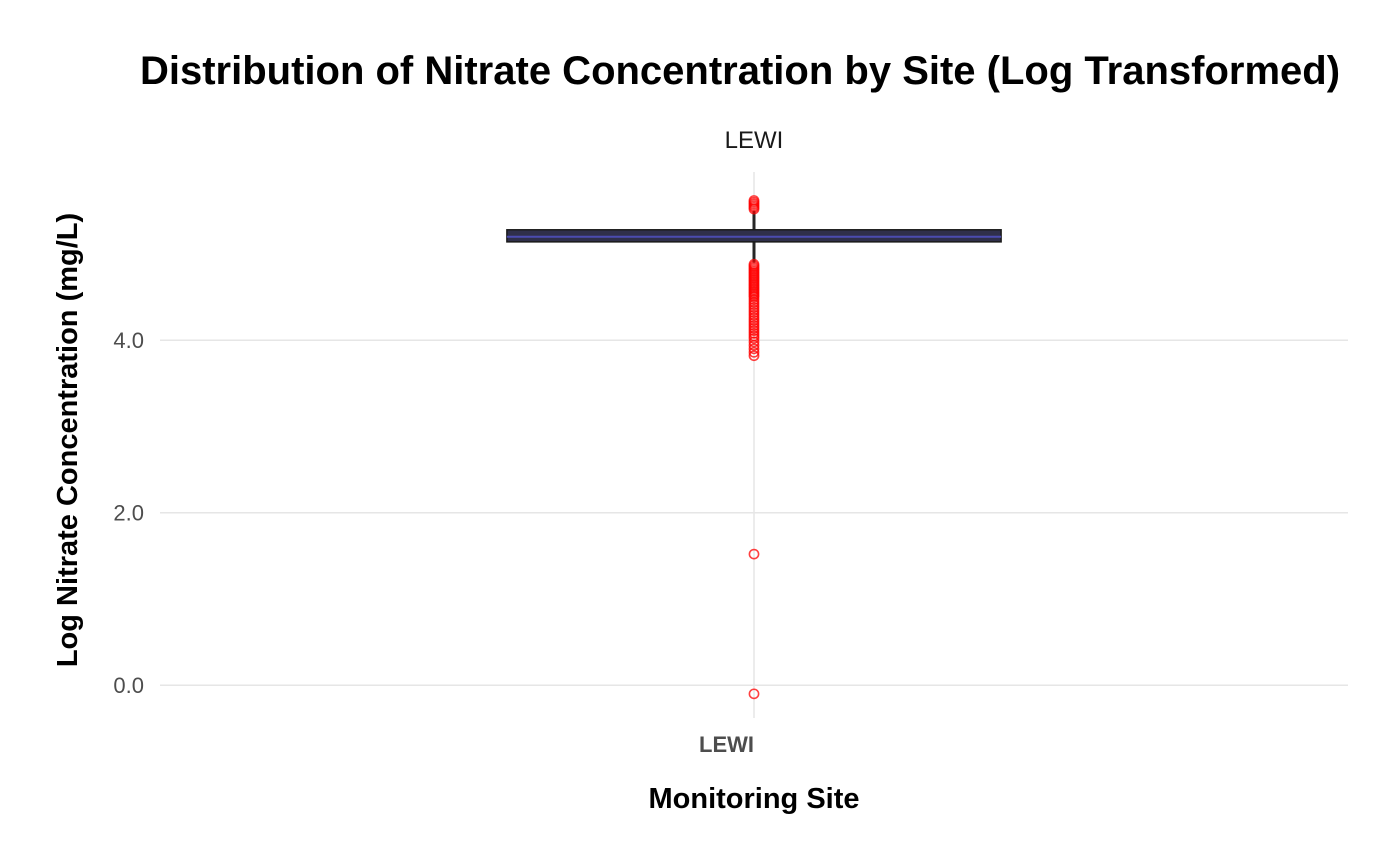 The image size is (1400, 866). I want to click on y-axis-tick-labels: 0.0 2.0 4.0, so click(128, 513).